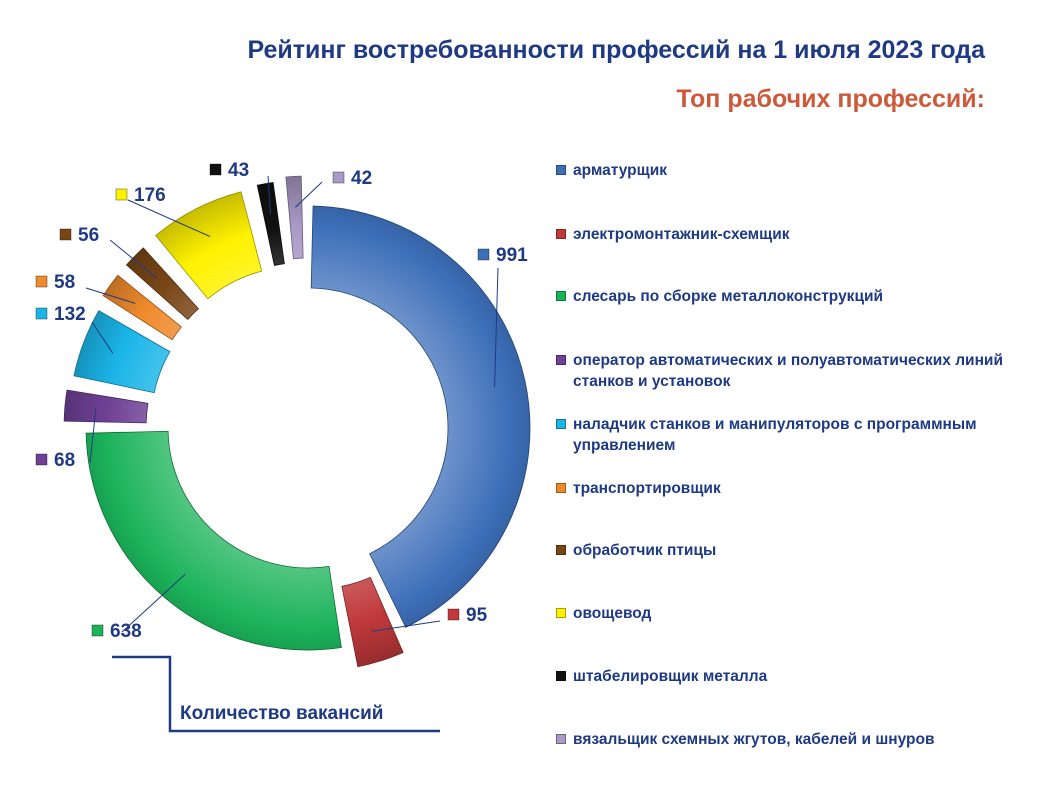  I want to click on legend-label: слесарь по сборке металлоконструкций, so click(728, 296).